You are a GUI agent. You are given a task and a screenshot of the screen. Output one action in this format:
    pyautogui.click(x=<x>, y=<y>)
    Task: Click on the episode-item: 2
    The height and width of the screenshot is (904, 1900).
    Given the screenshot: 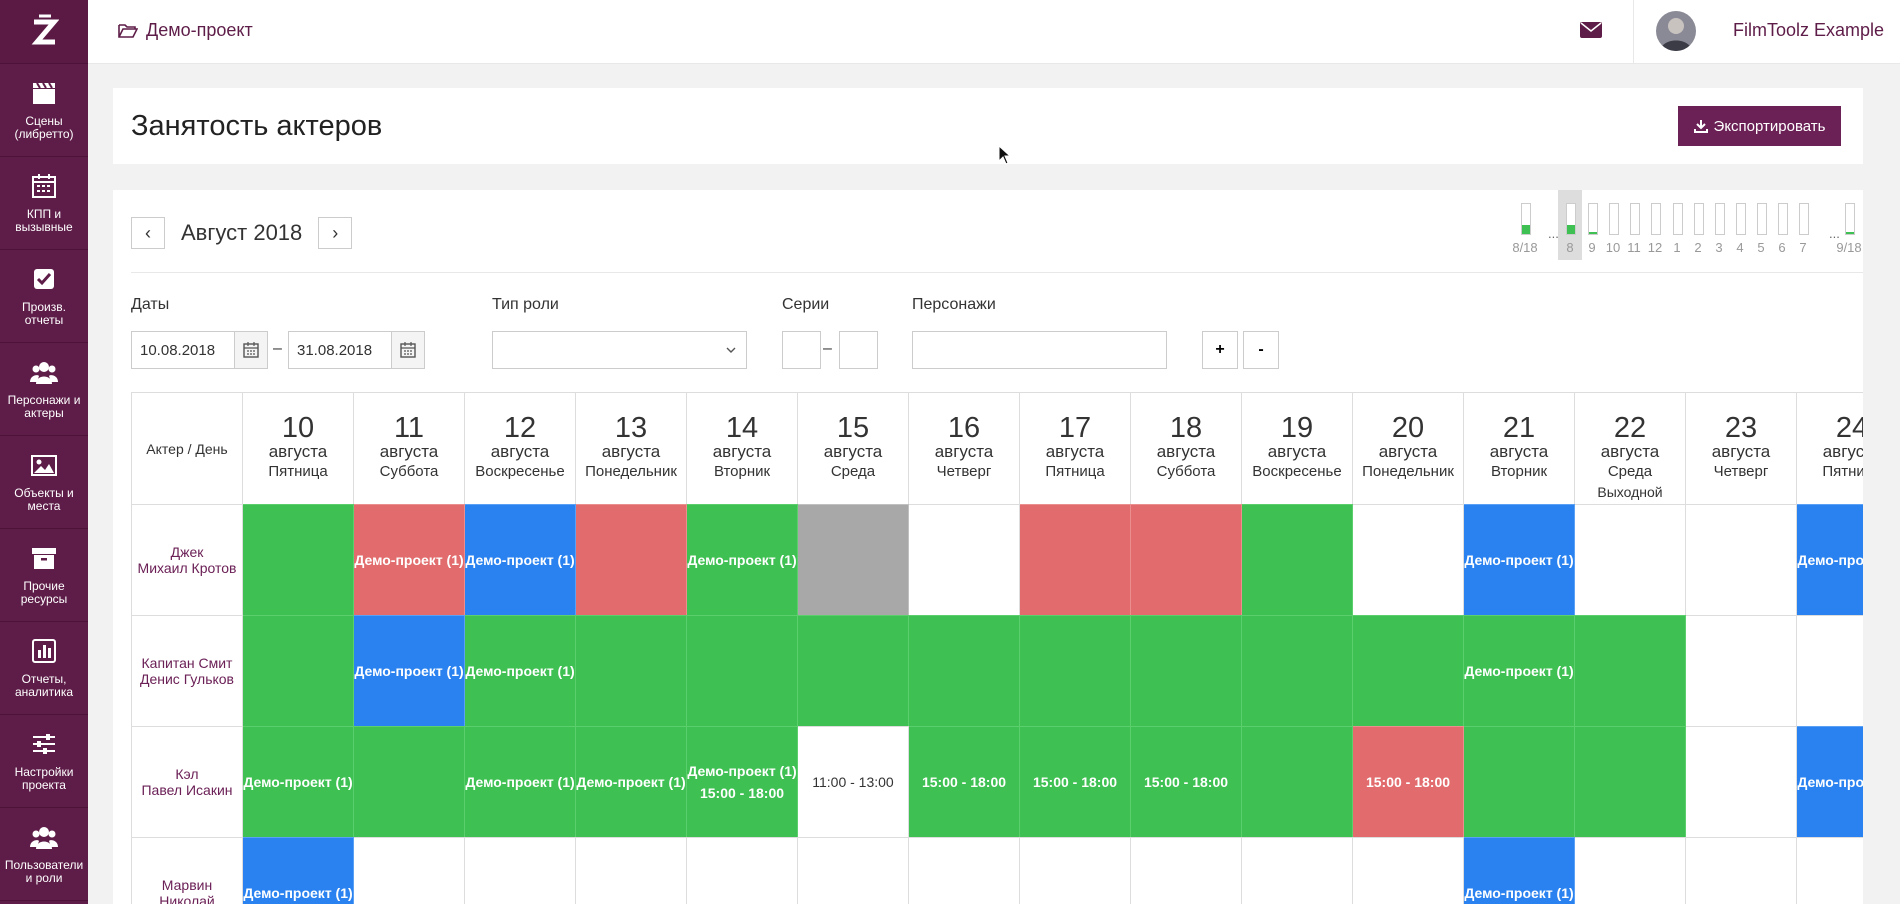 What is the action you would take?
    pyautogui.click(x=1698, y=225)
    